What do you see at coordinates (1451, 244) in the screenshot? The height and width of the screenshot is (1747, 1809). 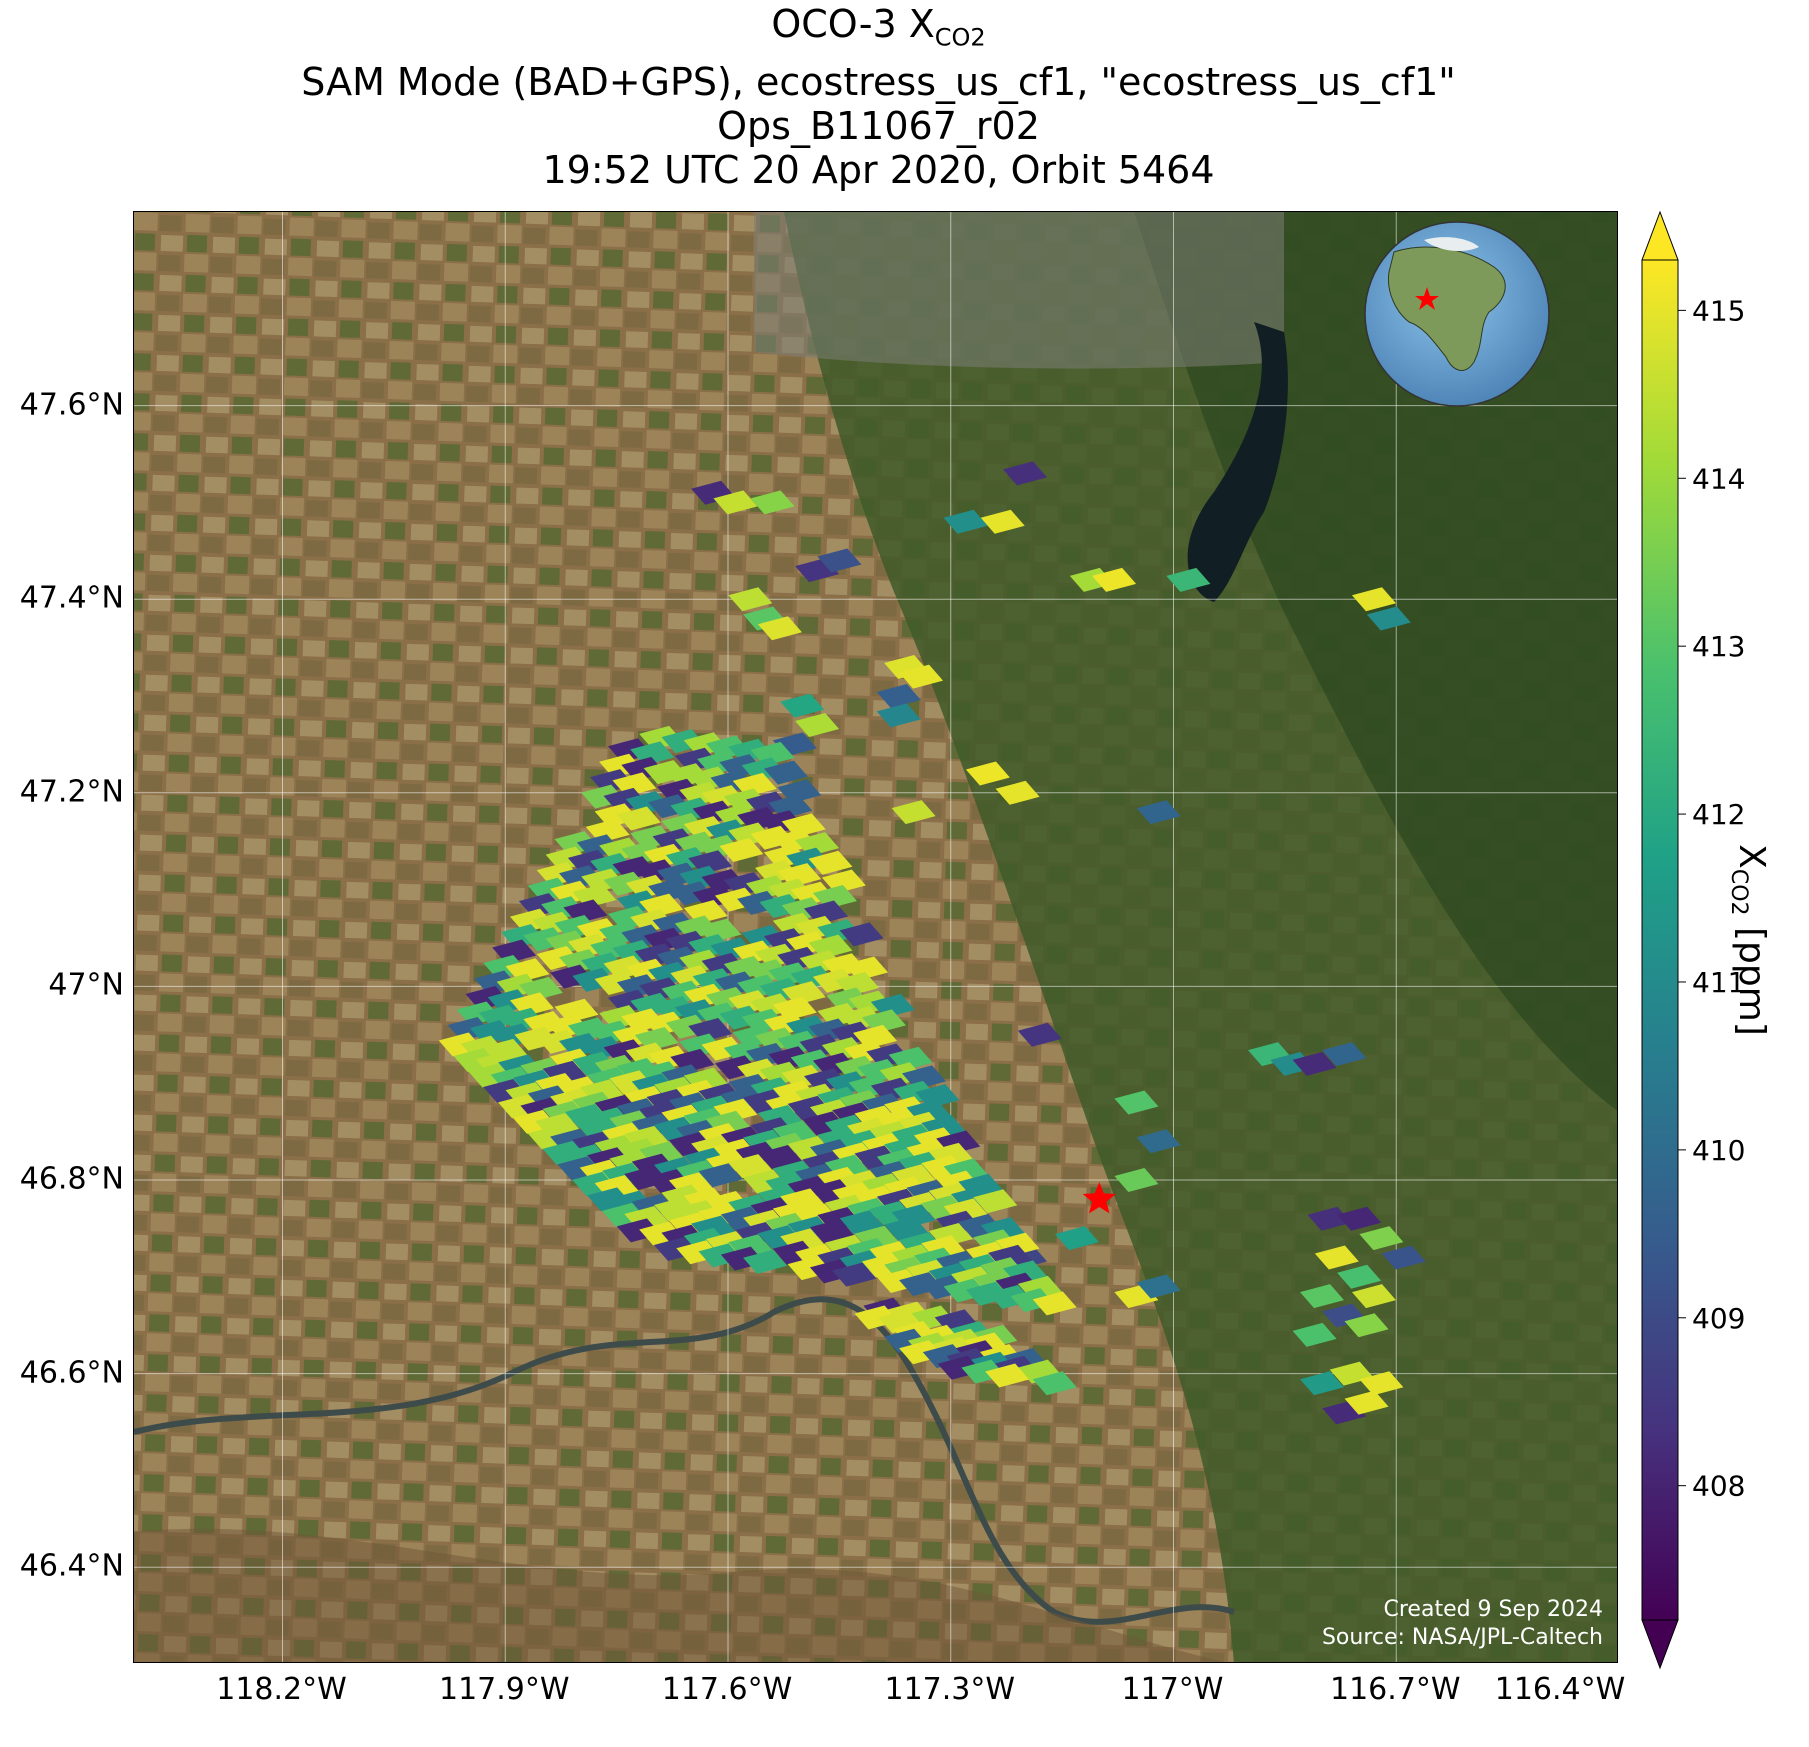 I see `globe-ice` at bounding box center [1451, 244].